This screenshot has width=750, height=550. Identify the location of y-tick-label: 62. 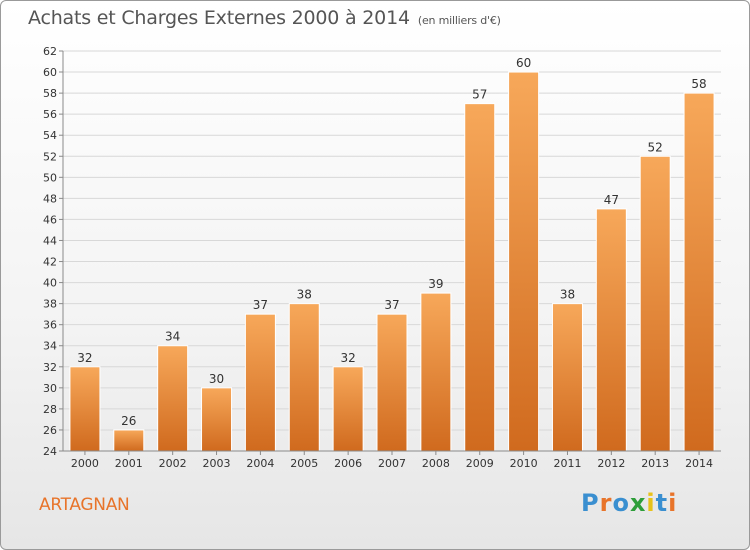
(50, 51).